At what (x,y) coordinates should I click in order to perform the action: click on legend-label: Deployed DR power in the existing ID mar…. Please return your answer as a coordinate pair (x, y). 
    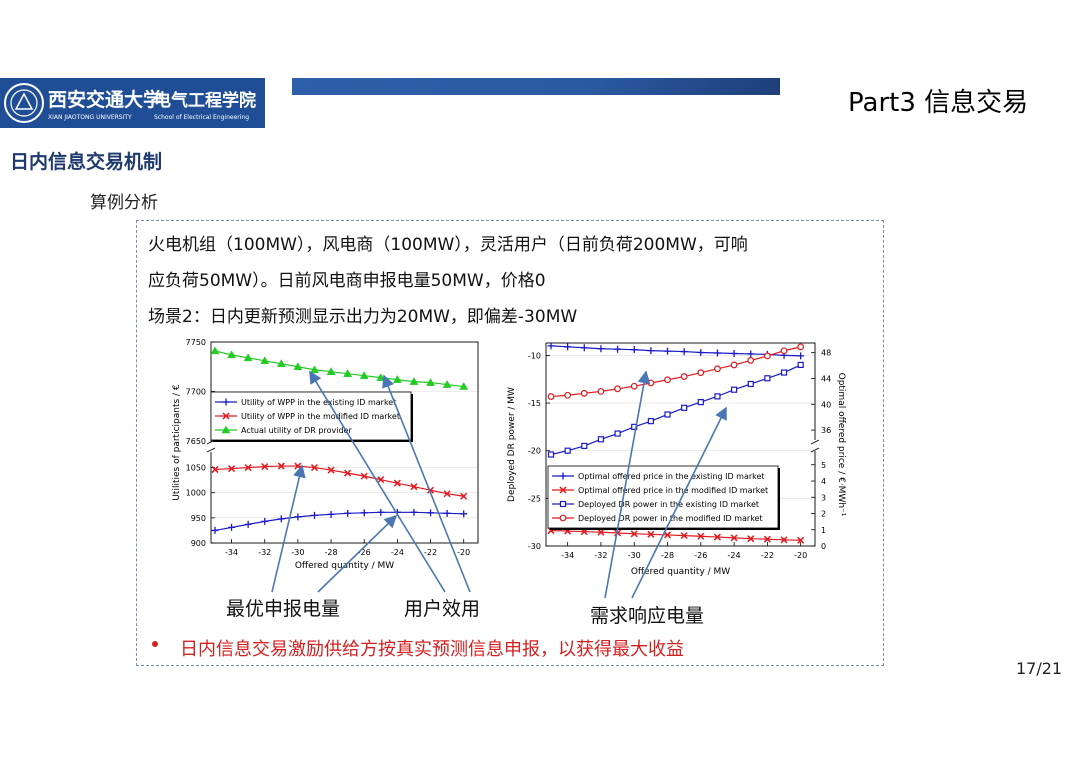
    Looking at the image, I should click on (668, 504).